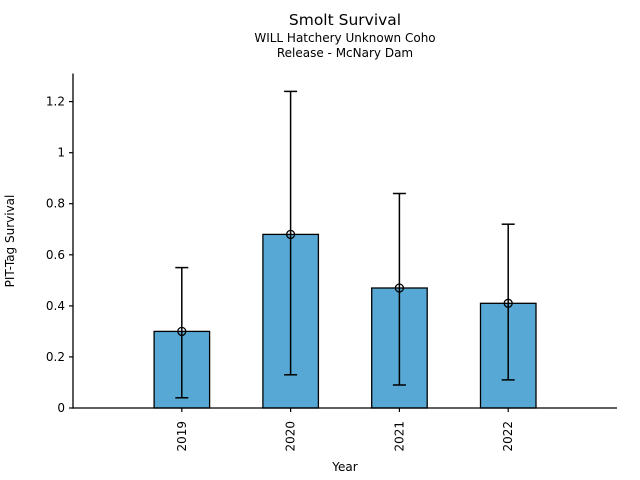 This screenshot has width=640, height=480. Describe the element at coordinates (182, 436) in the screenshot. I see `x-tick-label-2019: 2019` at that location.